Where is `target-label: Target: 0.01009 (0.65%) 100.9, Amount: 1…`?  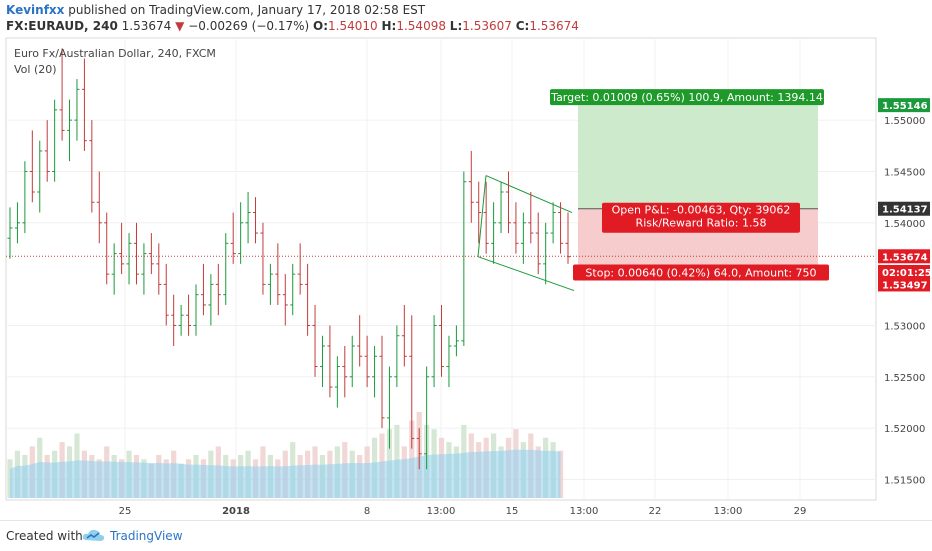
target-label: Target: 0.01009 (0.65%) 100.9, Amount: 1… is located at coordinates (686, 97).